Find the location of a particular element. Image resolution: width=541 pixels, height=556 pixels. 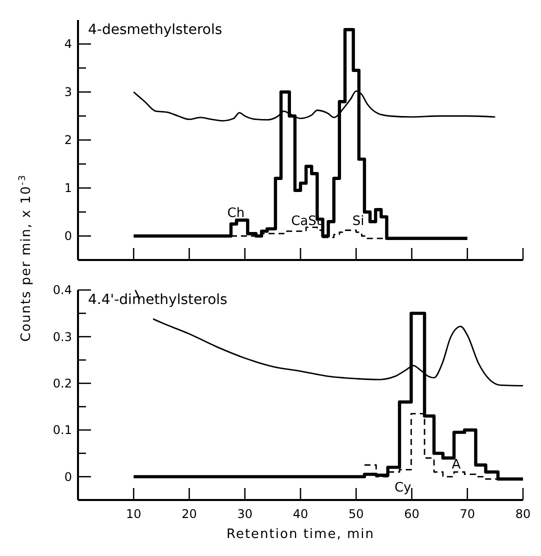

y-tick-label: 0.3 is located at coordinates (62, 337).